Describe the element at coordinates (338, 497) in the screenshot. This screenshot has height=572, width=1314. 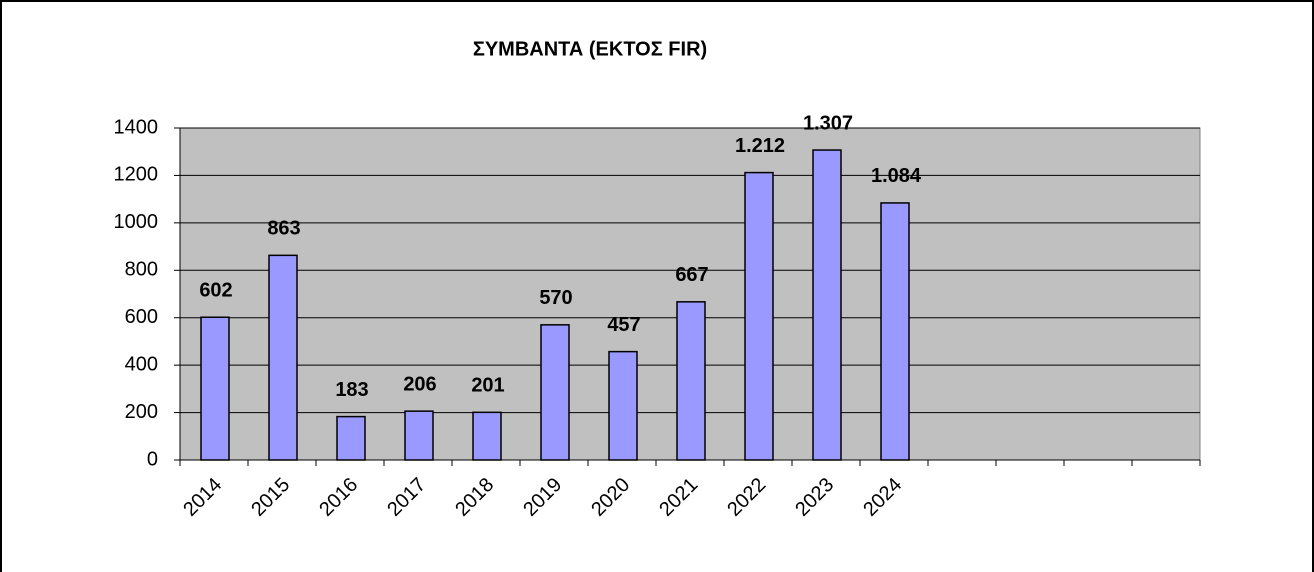
I see `x-tick-label: 2016` at that location.